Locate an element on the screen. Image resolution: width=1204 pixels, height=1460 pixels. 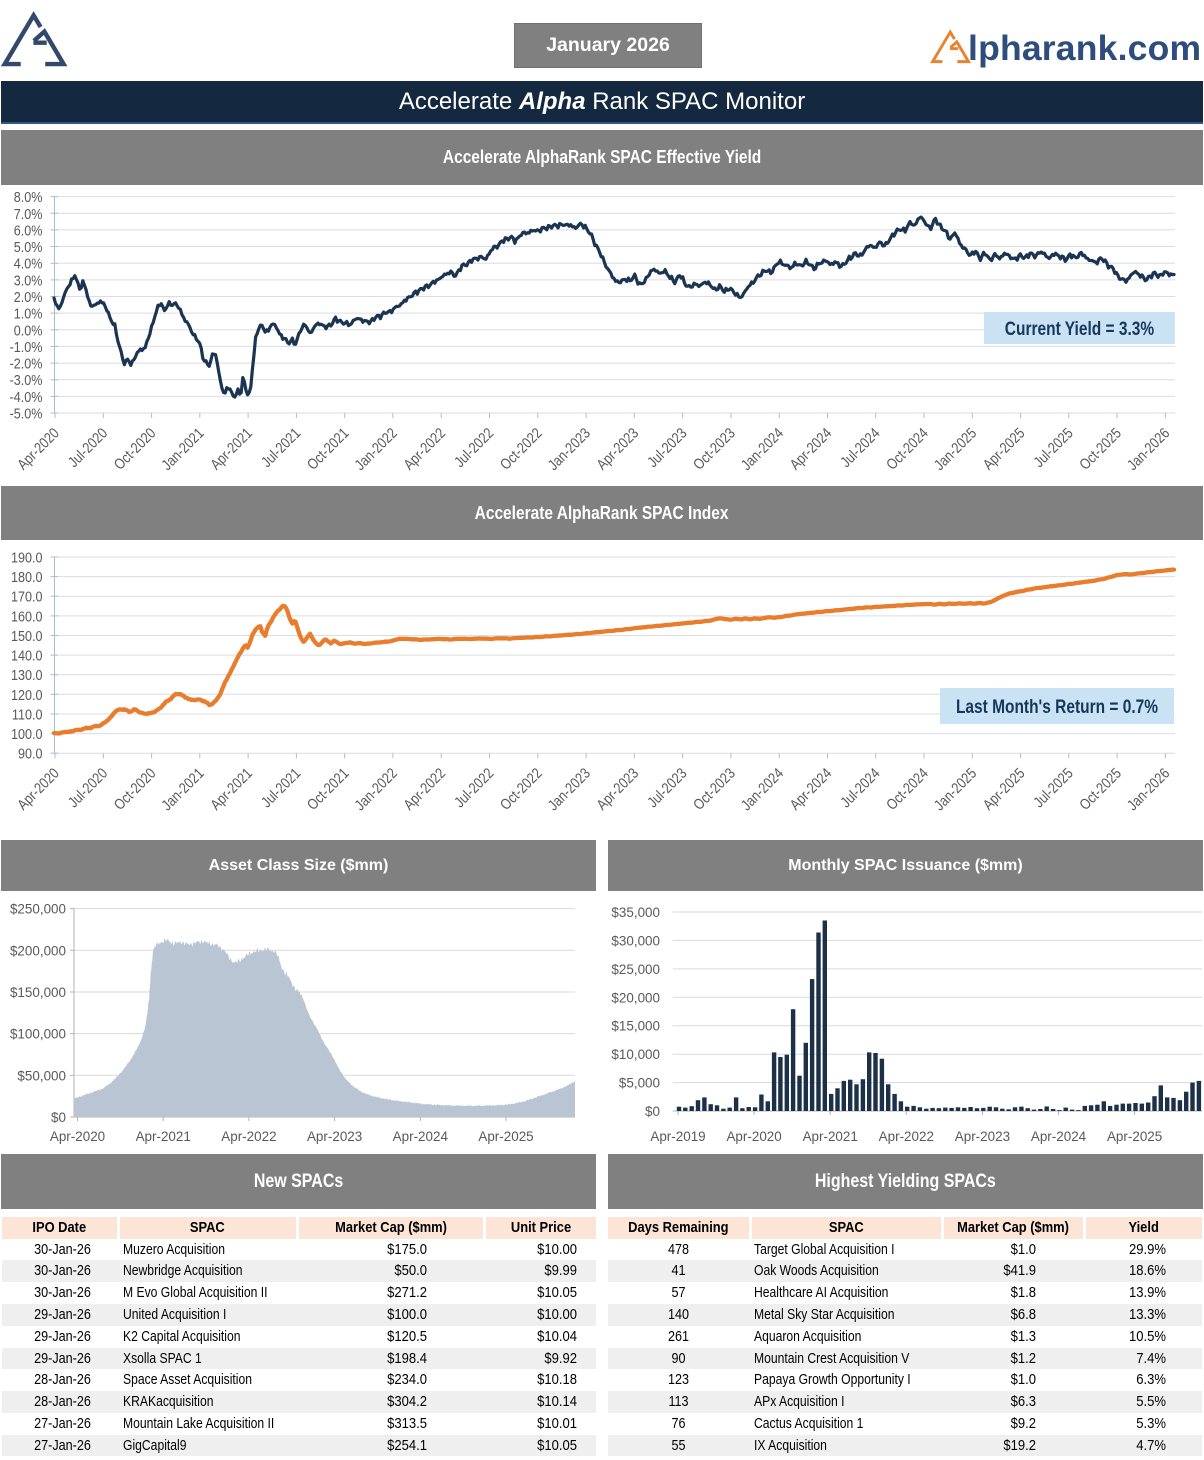
svg-text: 8.0% is located at coordinates (28, 196).